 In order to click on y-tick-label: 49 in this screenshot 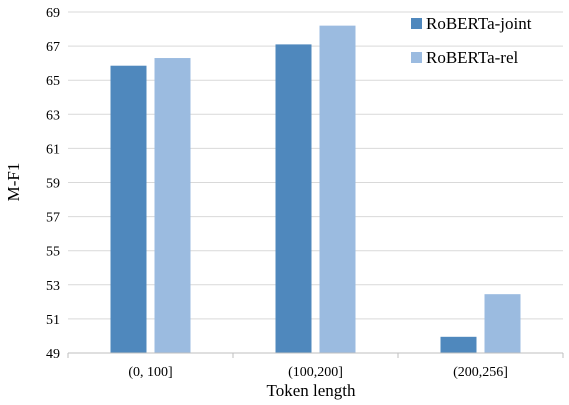, I will do `click(53, 354)`.